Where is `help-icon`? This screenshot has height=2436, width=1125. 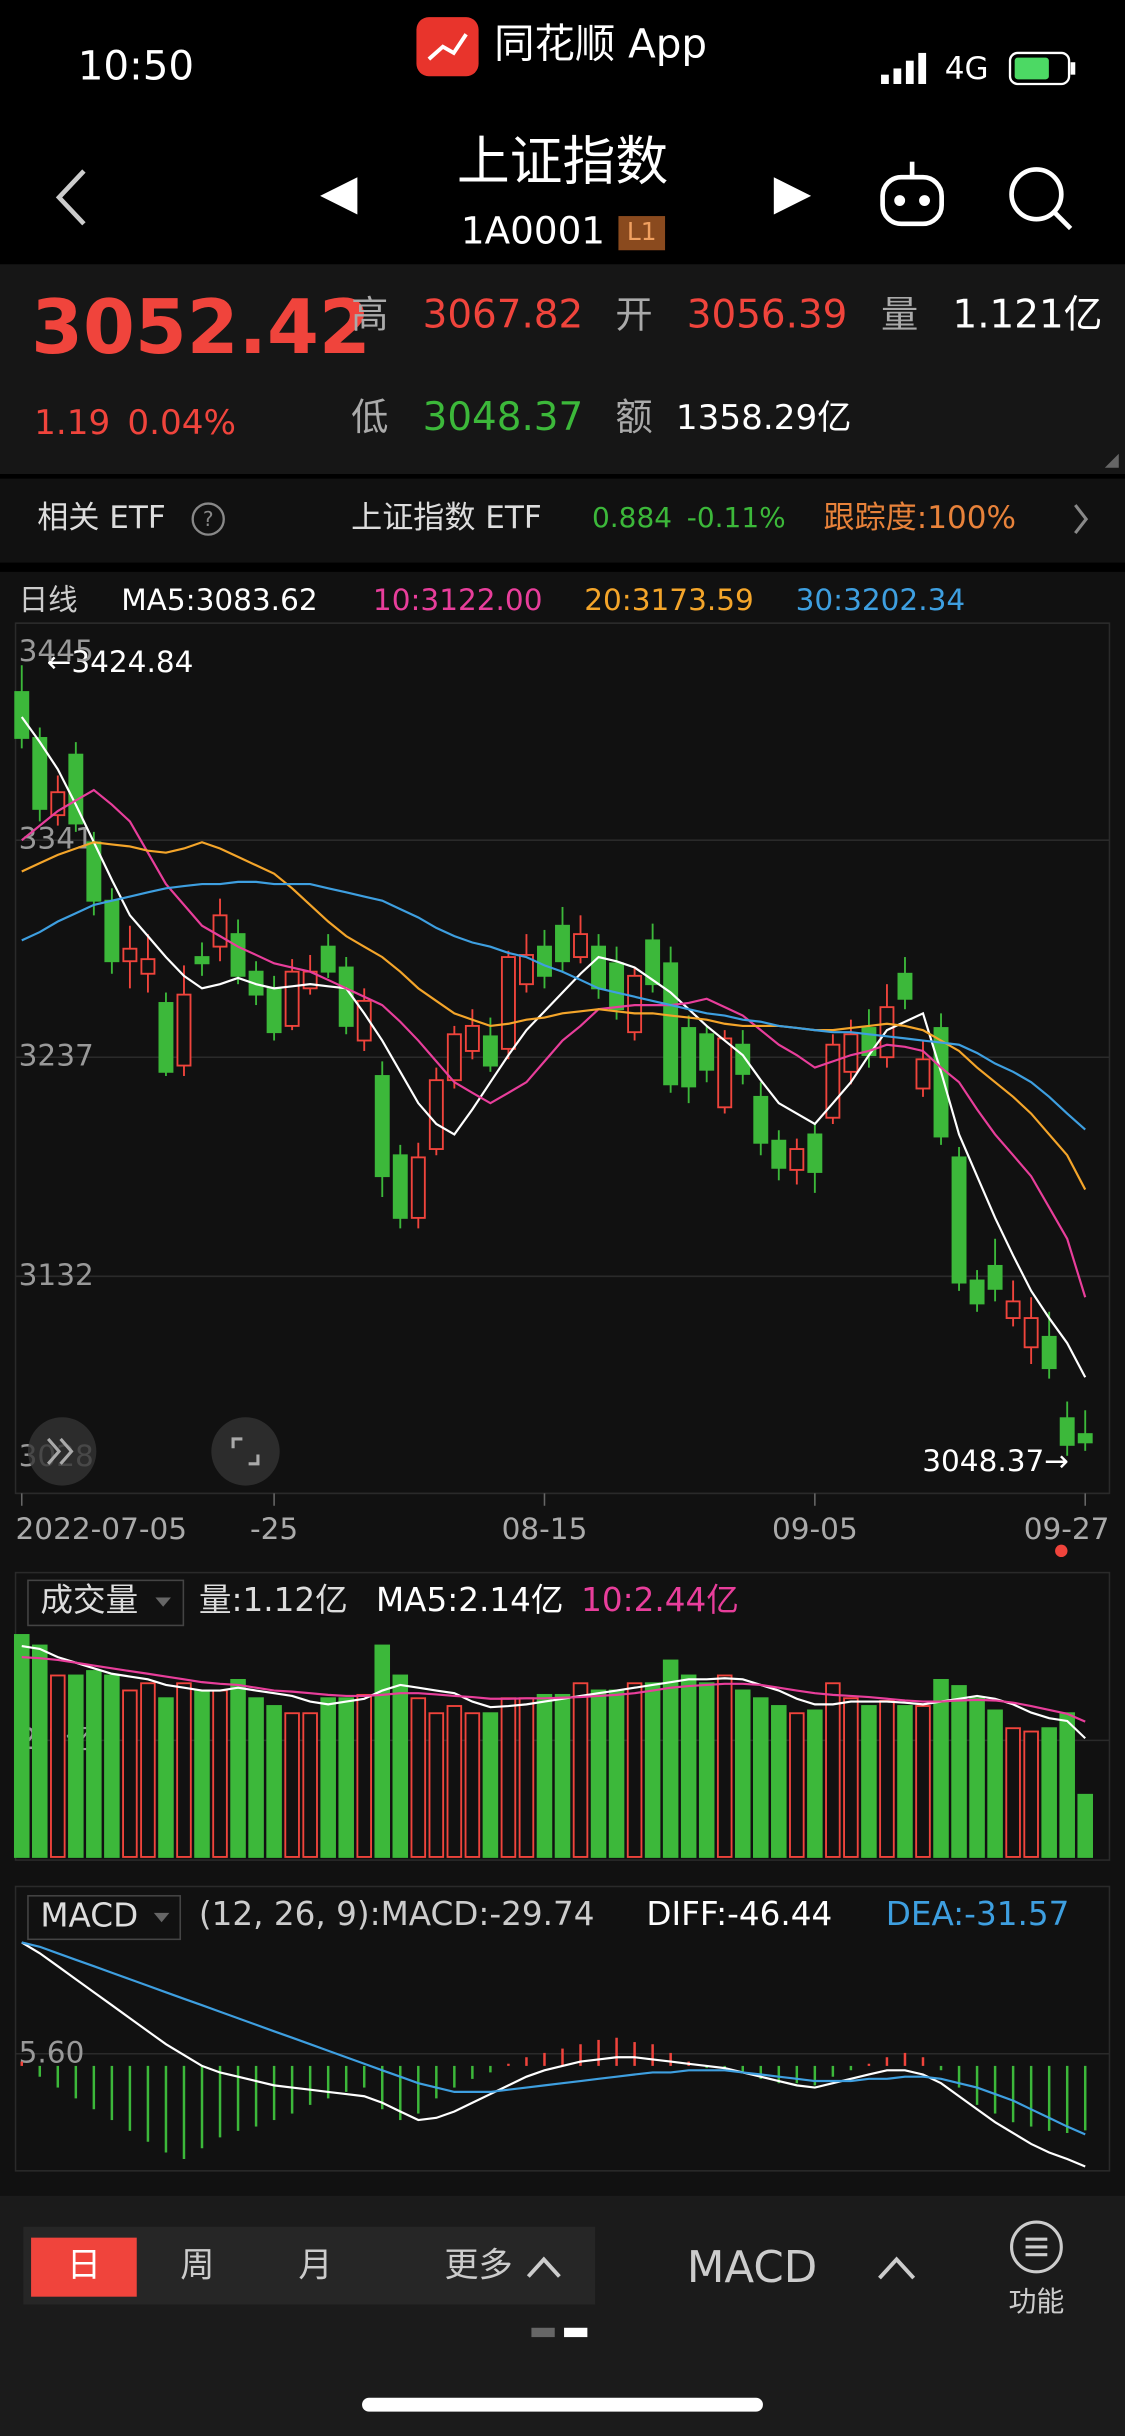 help-icon is located at coordinates (208, 519).